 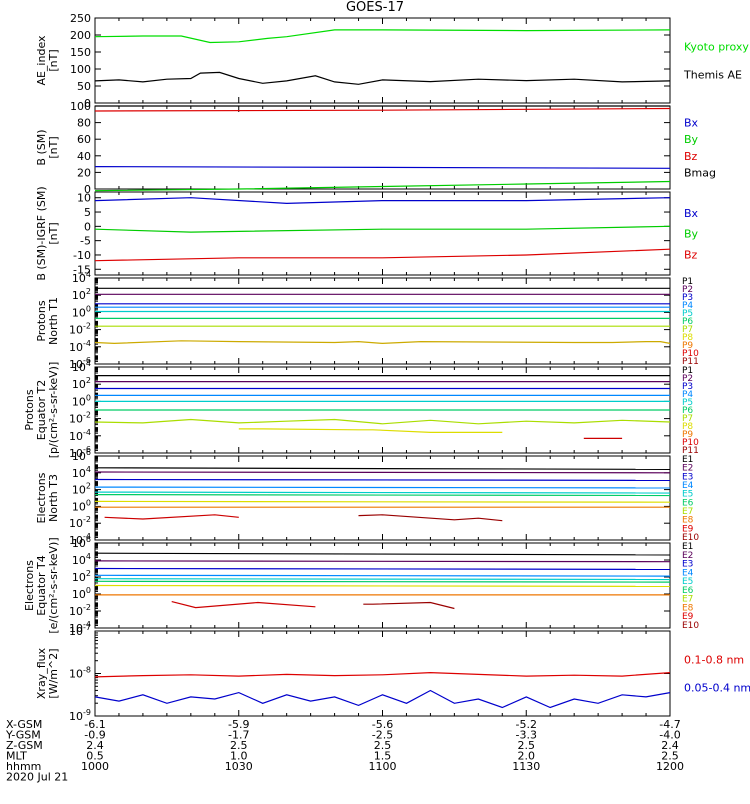 What do you see at coordinates (430, 518) in the screenshot?
I see `series-e10` at bounding box center [430, 518].